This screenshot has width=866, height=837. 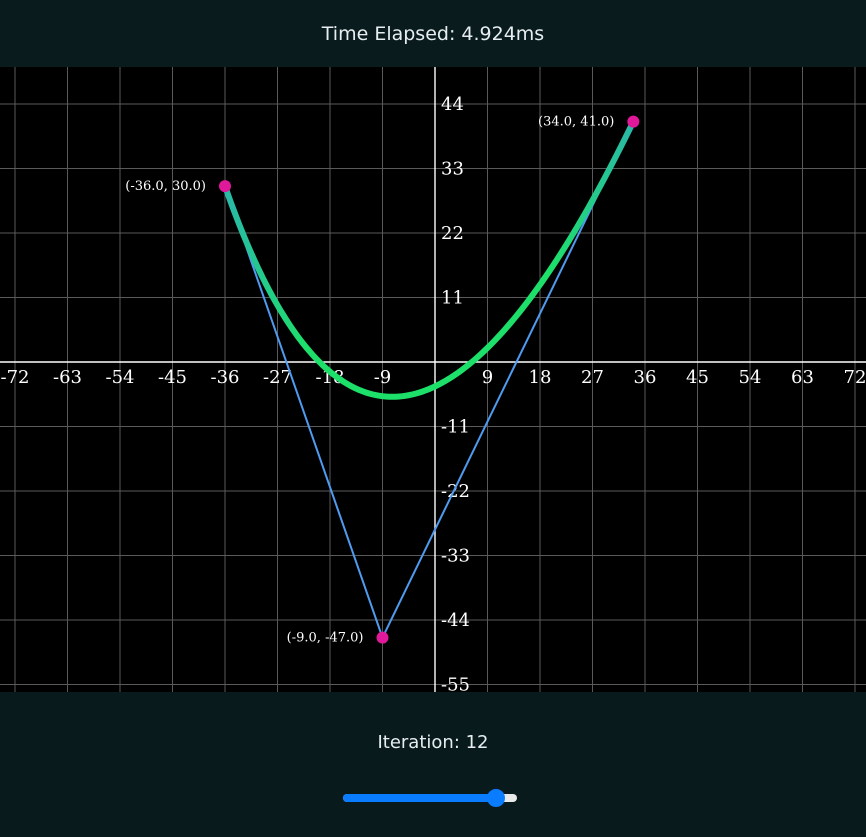 I want to click on x-tick-label: 9, so click(x=487, y=377).